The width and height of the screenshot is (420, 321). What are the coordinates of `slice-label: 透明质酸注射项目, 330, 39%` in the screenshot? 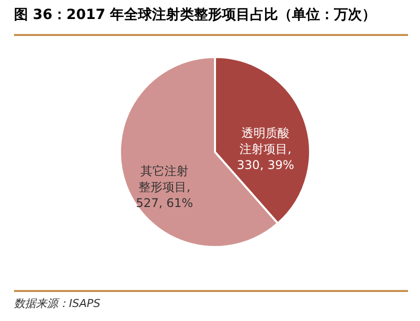 It's located at (265, 149).